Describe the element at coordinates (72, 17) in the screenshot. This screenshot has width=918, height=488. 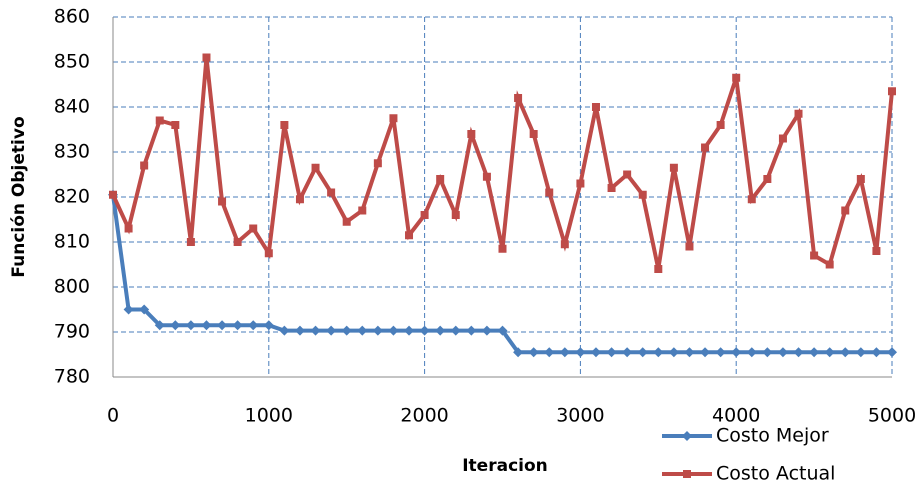
I see `y-tick-label: 860` at that location.